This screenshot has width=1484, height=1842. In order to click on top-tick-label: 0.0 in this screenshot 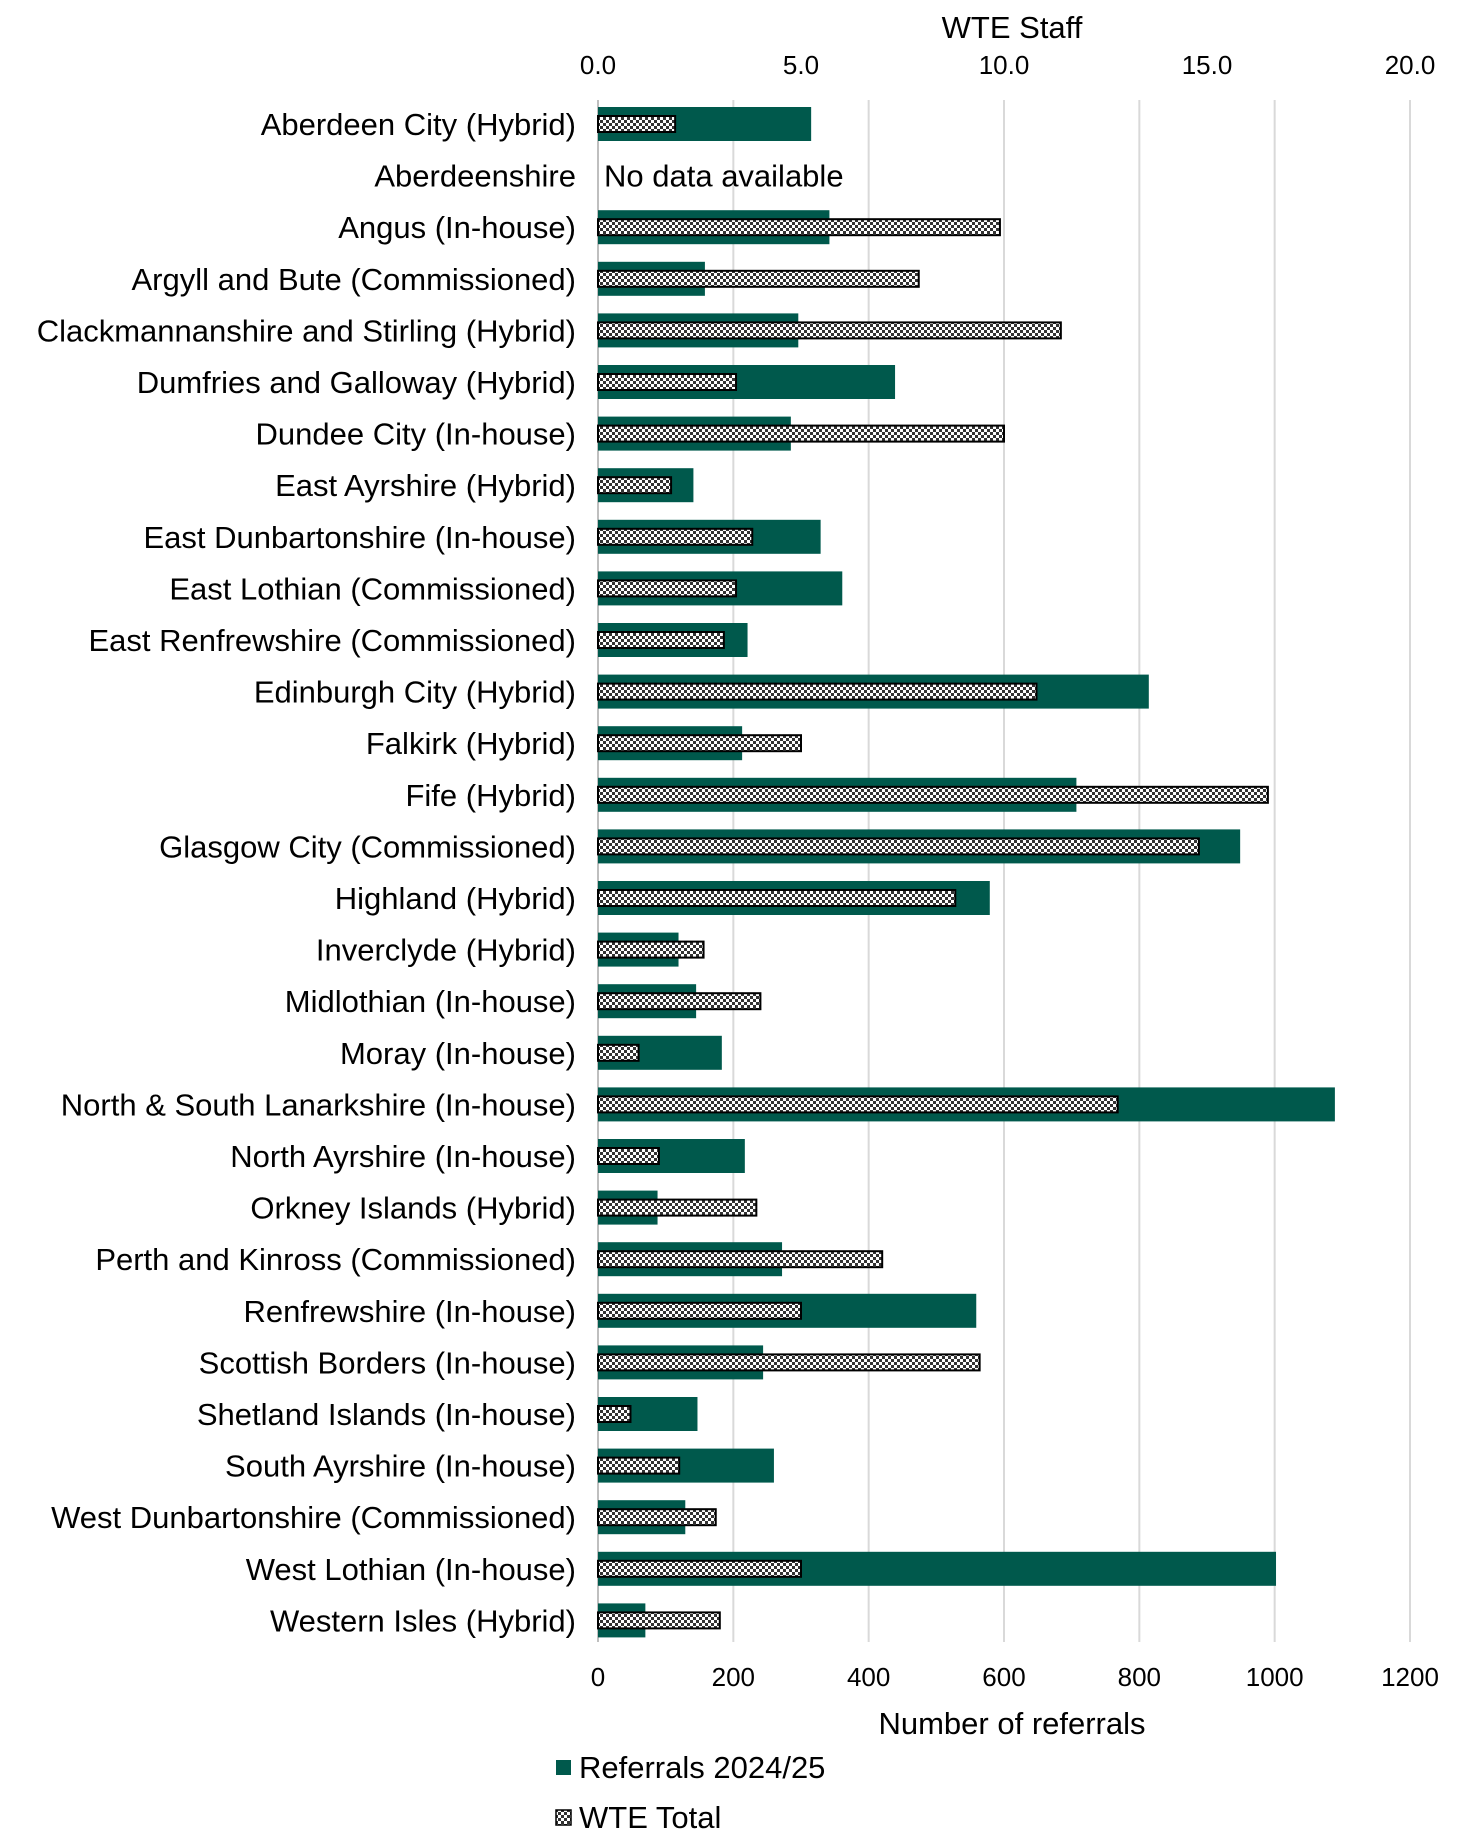, I will do `click(598, 65)`.